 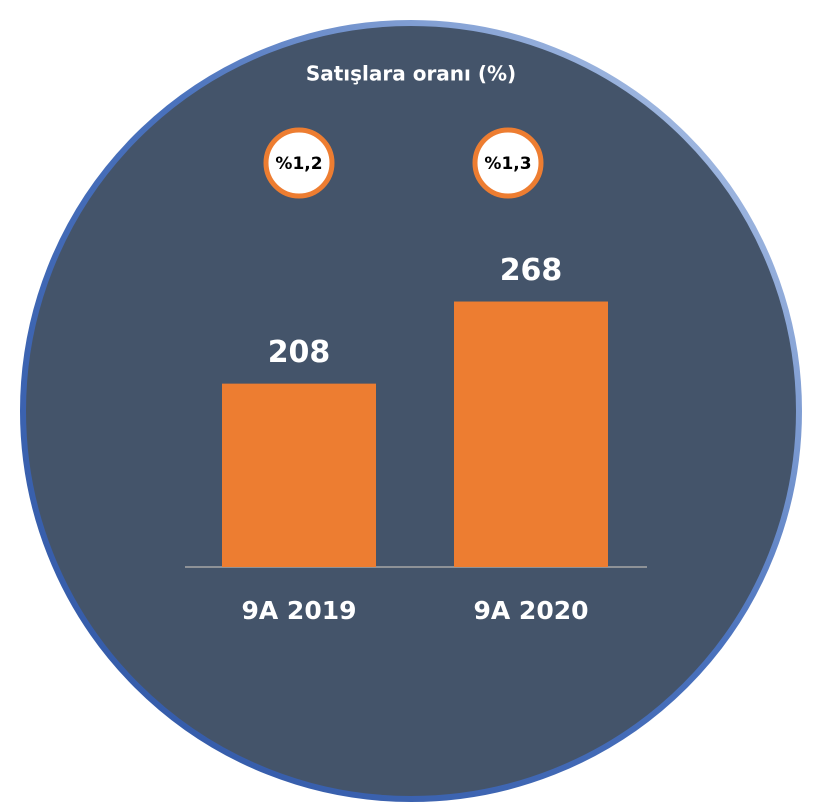 I want to click on value-label: 208, so click(x=299, y=352).